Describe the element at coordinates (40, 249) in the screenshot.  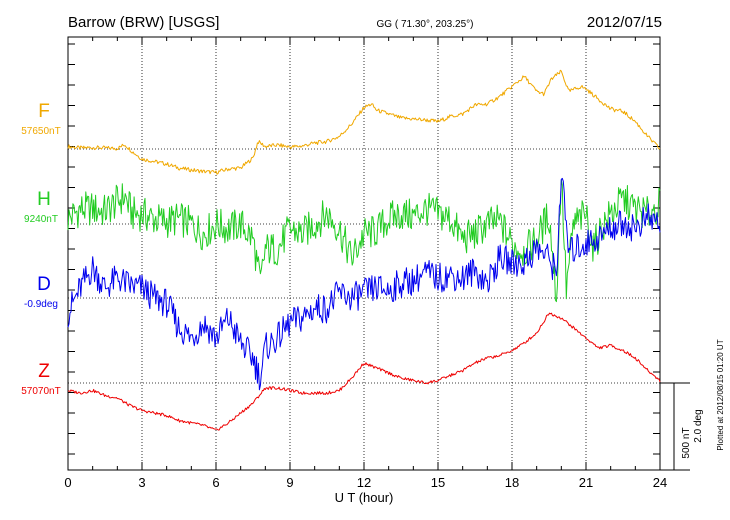
I see `series-labels: F 57650nT H 9240nT D -0.9deg Z 57070nT` at that location.